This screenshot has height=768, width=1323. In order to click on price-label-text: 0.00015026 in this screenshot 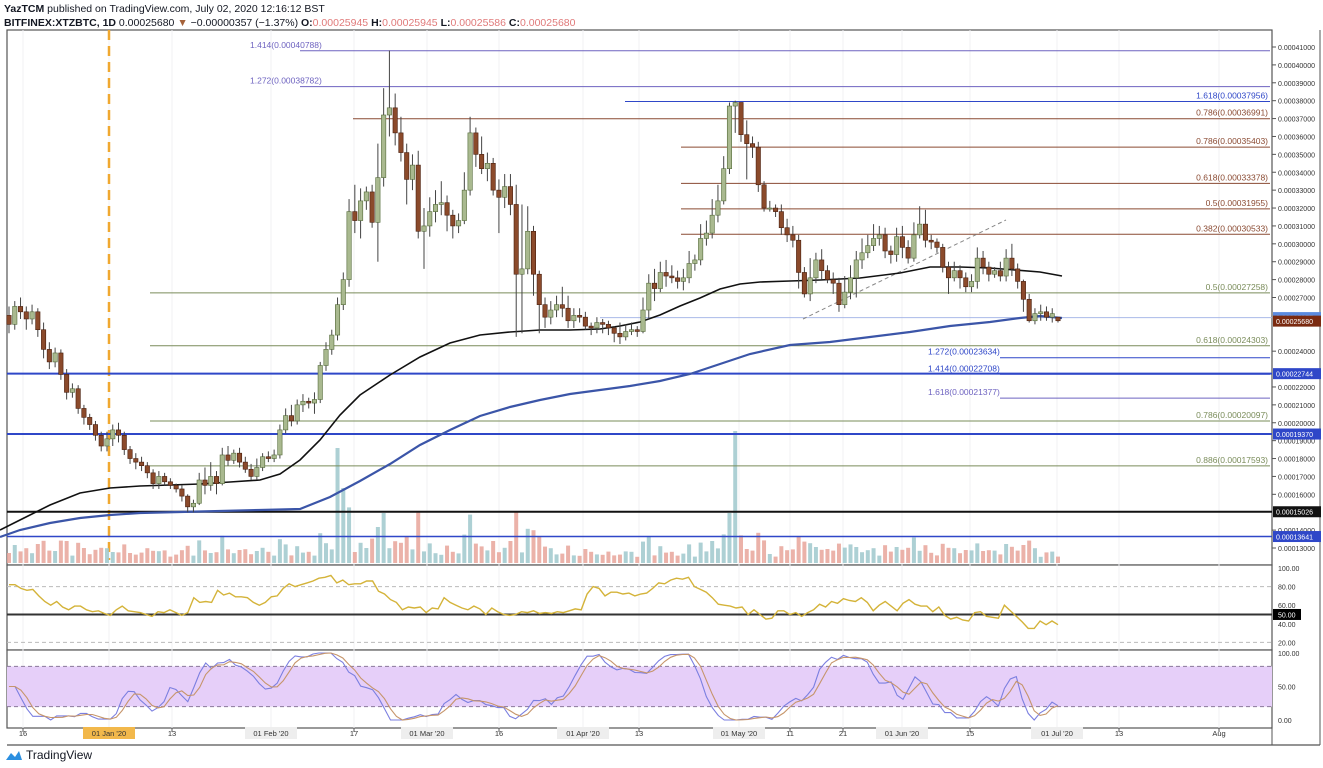, I will do `click(1294, 513)`.